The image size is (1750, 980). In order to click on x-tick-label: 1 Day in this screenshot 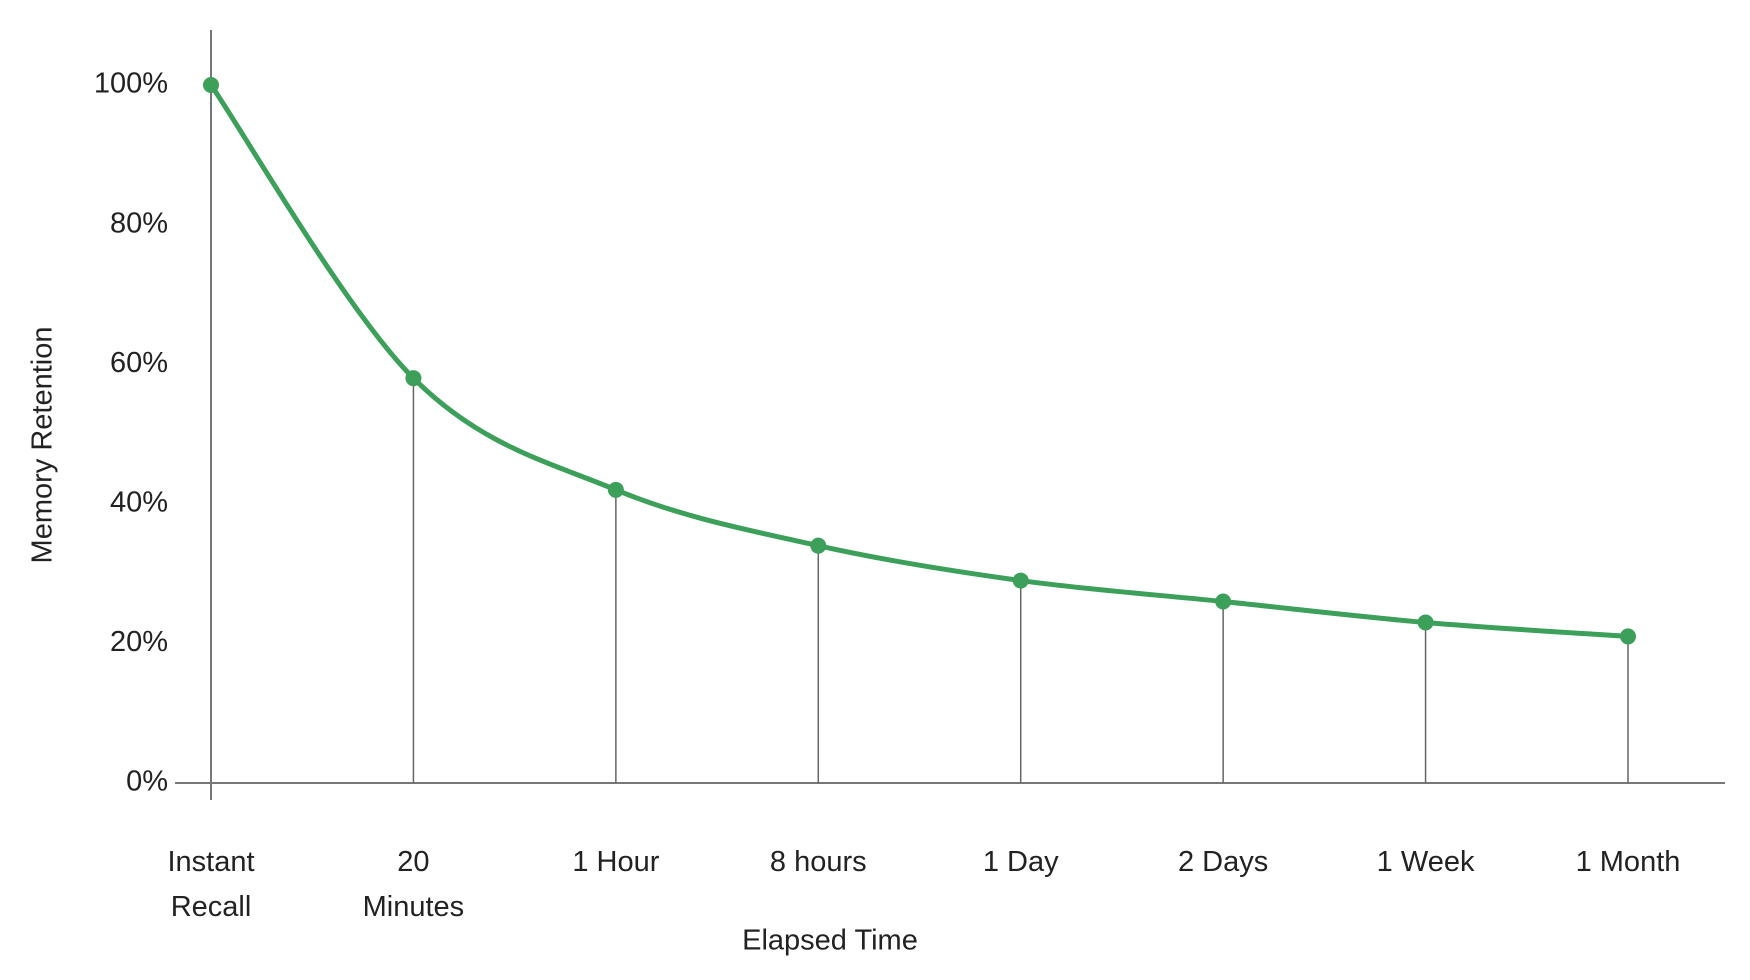, I will do `click(1020, 862)`.